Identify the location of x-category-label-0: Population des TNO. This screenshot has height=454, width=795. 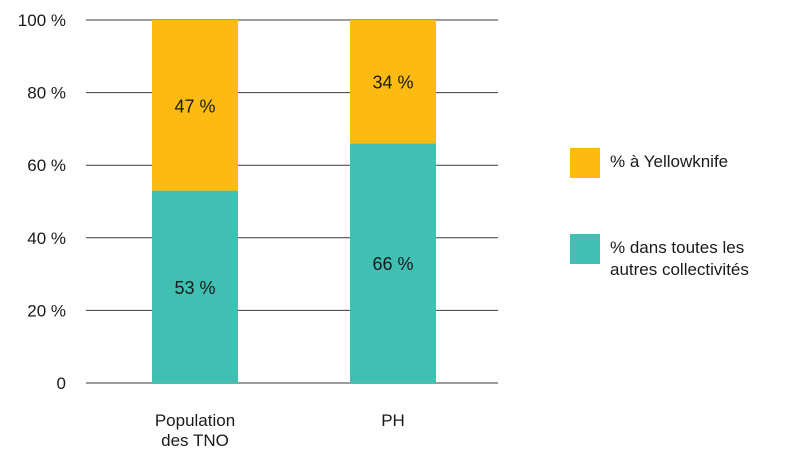
(195, 430).